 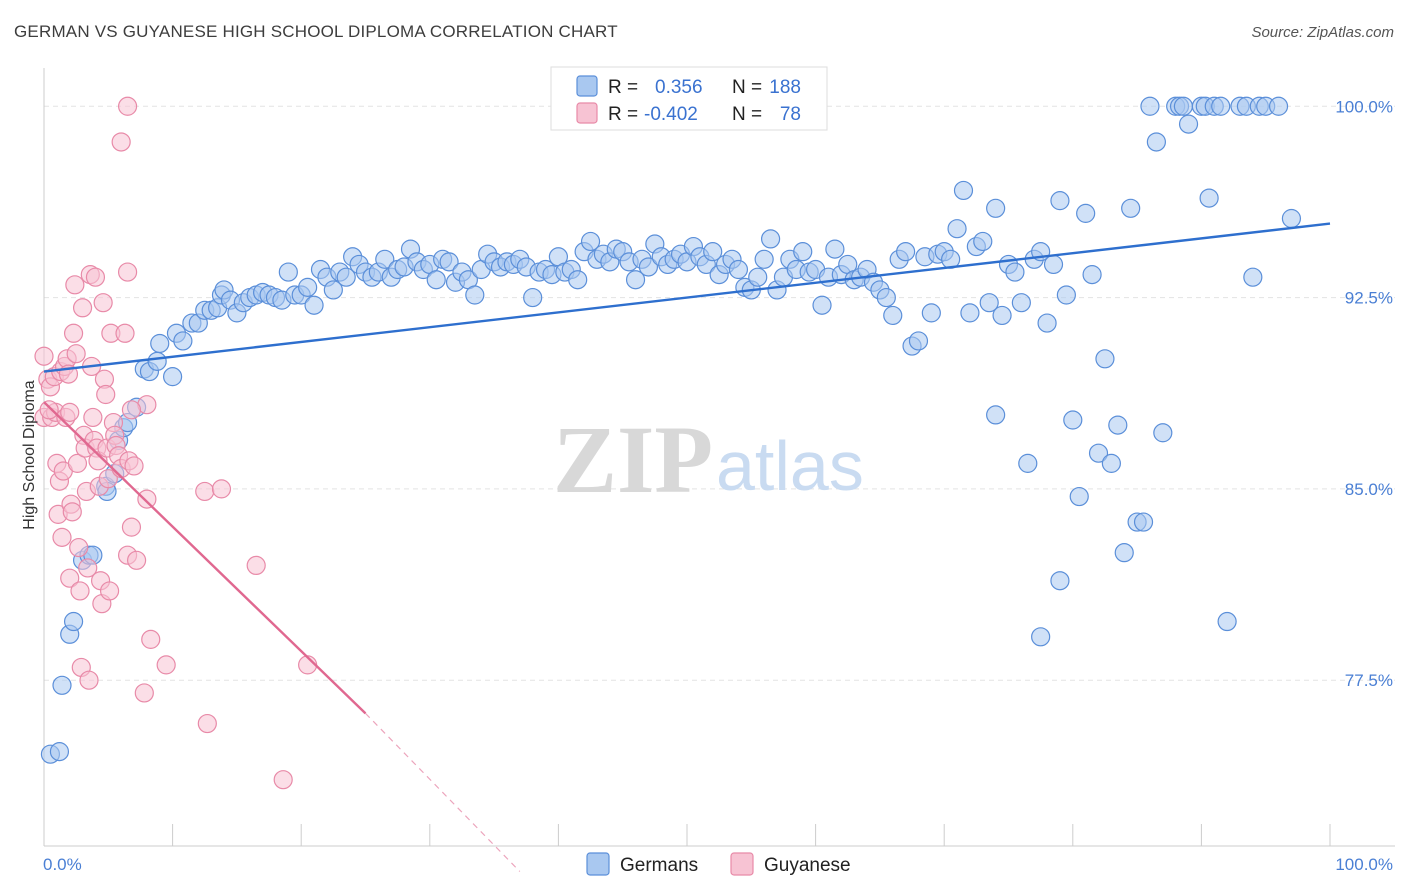 I want to click on y-tick-label: 100.0%, so click(x=1364, y=106).